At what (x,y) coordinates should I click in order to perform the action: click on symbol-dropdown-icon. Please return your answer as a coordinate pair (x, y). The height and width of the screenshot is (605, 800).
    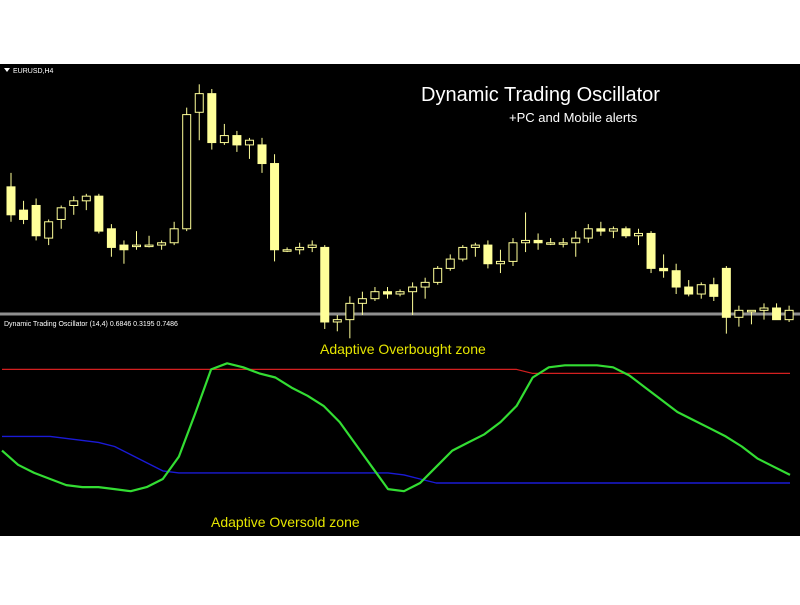
    Looking at the image, I should click on (7, 70).